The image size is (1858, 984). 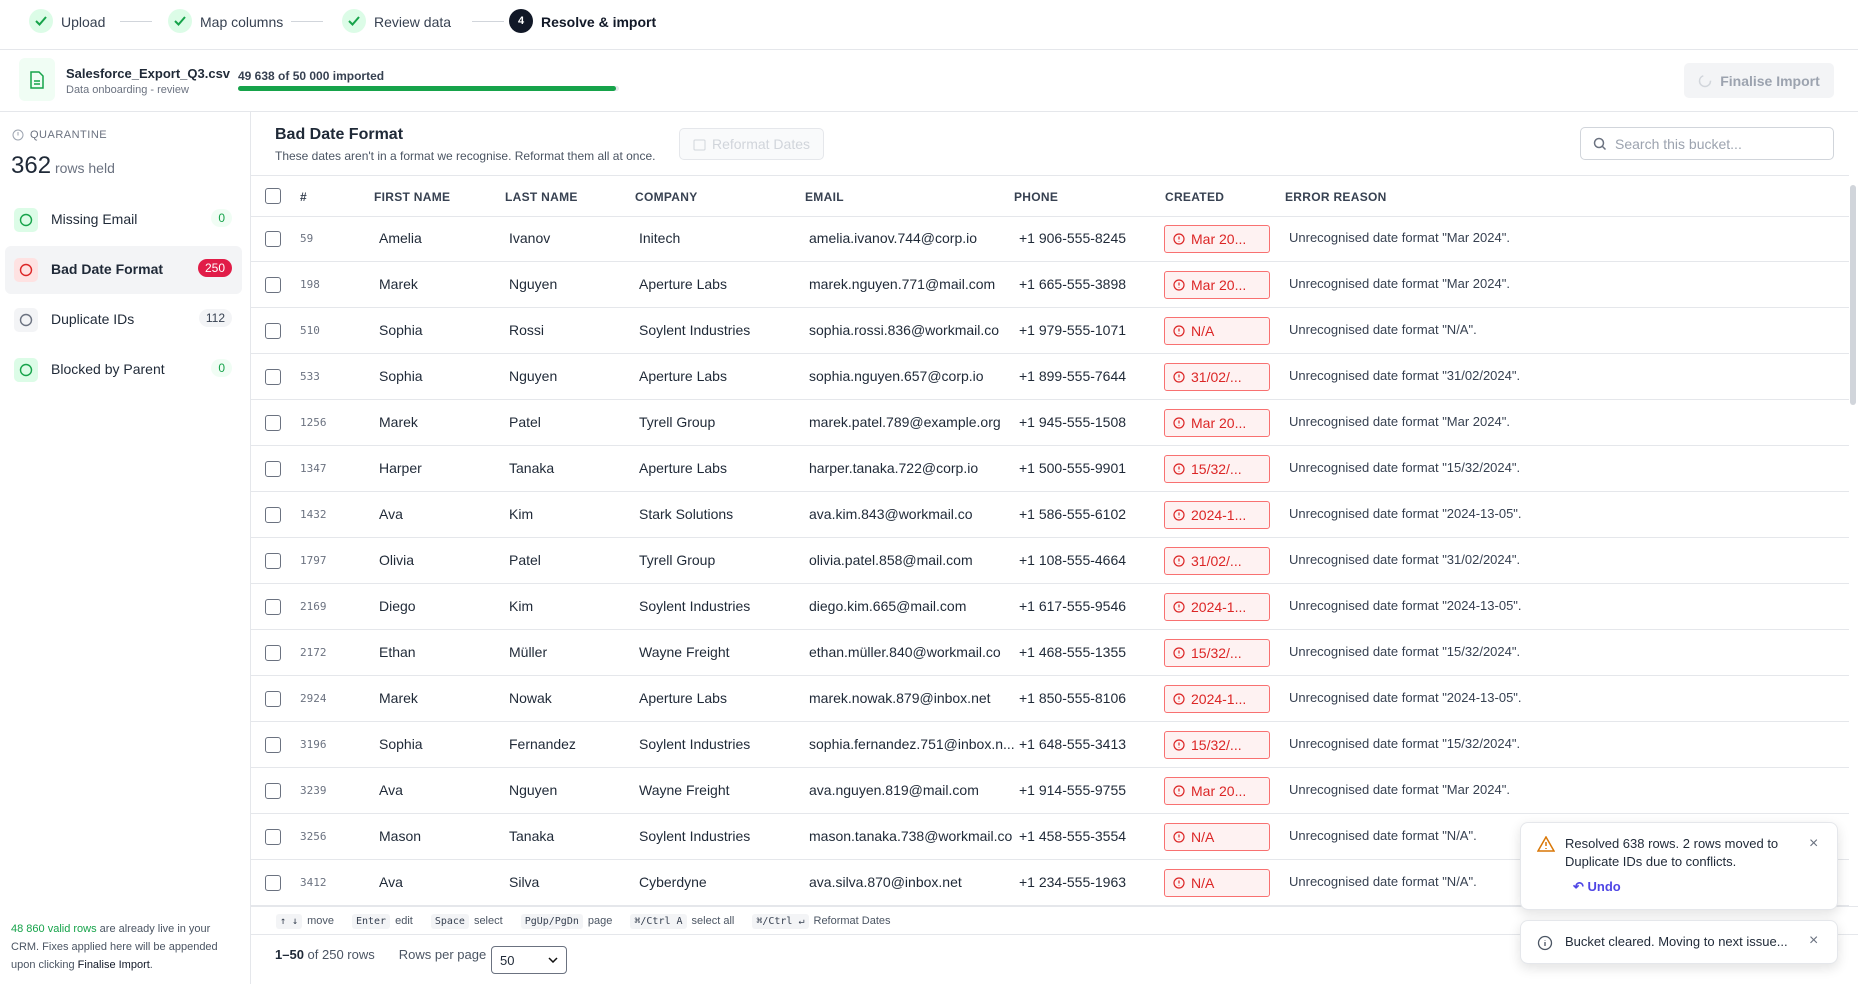 What do you see at coordinates (83, 22) in the screenshot?
I see `step-label: Upload` at bounding box center [83, 22].